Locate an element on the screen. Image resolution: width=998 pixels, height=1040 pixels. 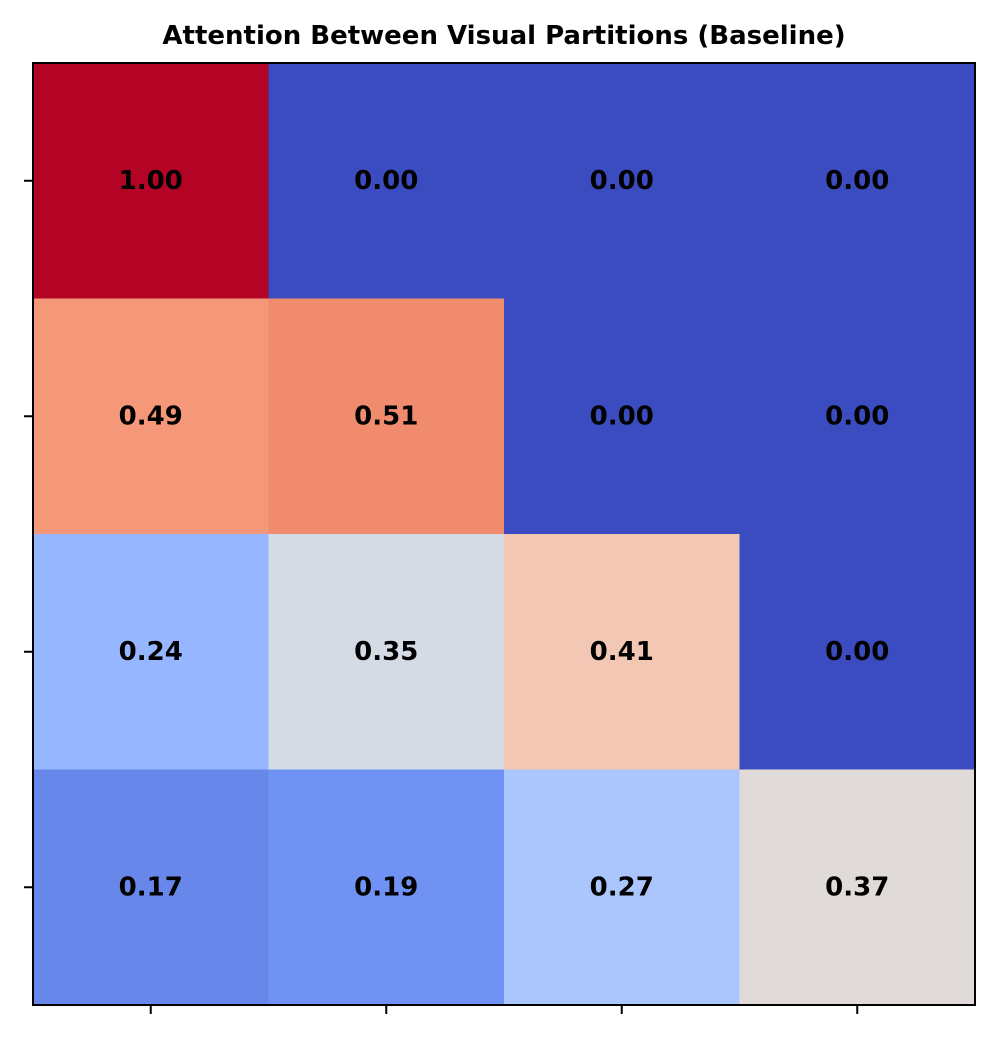
heatmap-cell-r0-c2 is located at coordinates (622, 181).